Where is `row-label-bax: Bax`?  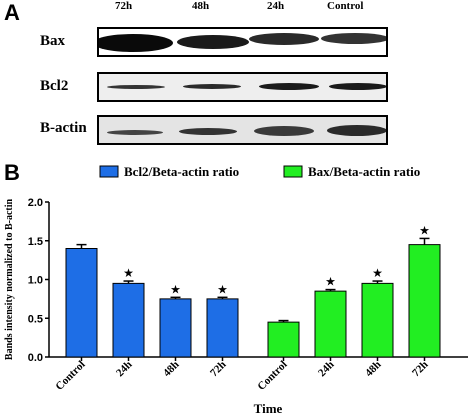 row-label-bax: Bax is located at coordinates (53, 41).